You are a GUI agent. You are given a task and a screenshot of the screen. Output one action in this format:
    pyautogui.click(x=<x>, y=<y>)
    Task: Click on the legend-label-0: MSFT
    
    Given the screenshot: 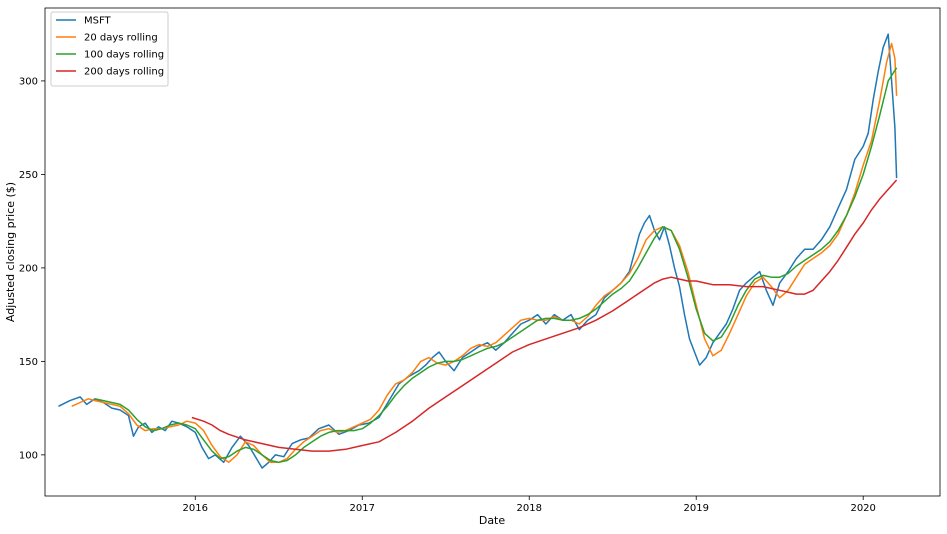 What is the action you would take?
    pyautogui.click(x=98, y=21)
    